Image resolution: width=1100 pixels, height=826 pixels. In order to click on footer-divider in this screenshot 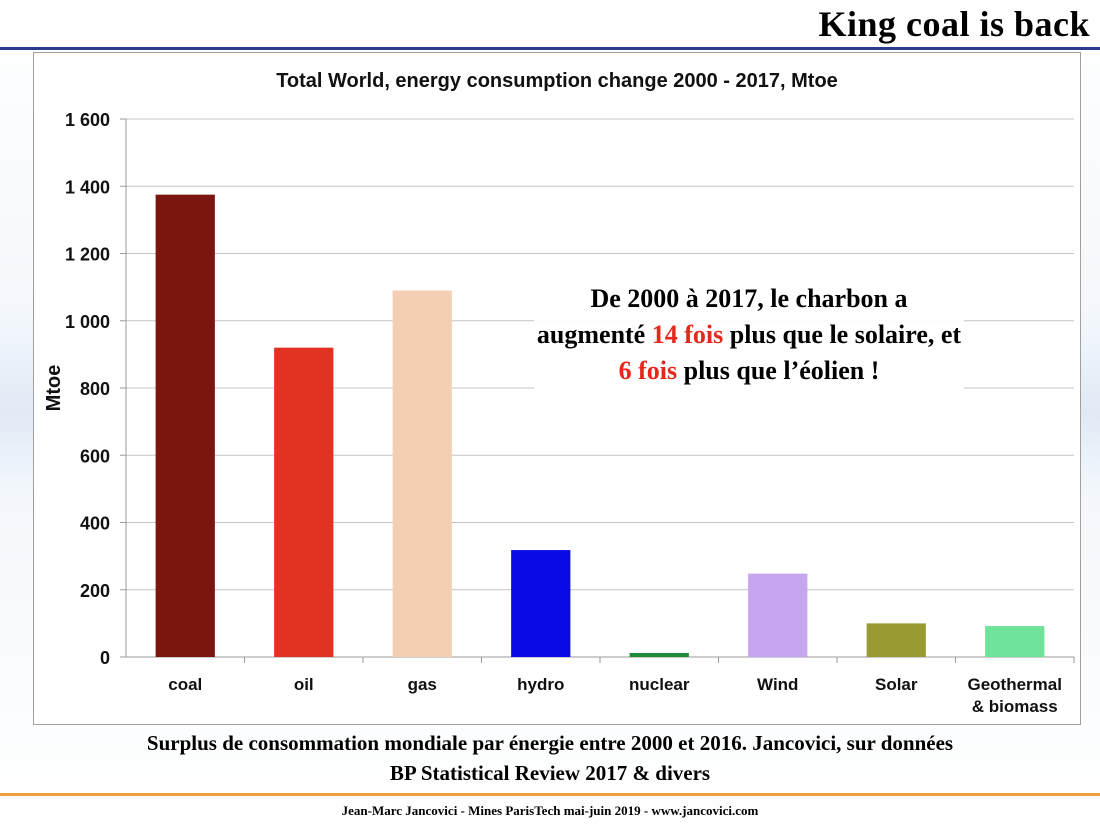, I will do `click(550, 794)`.